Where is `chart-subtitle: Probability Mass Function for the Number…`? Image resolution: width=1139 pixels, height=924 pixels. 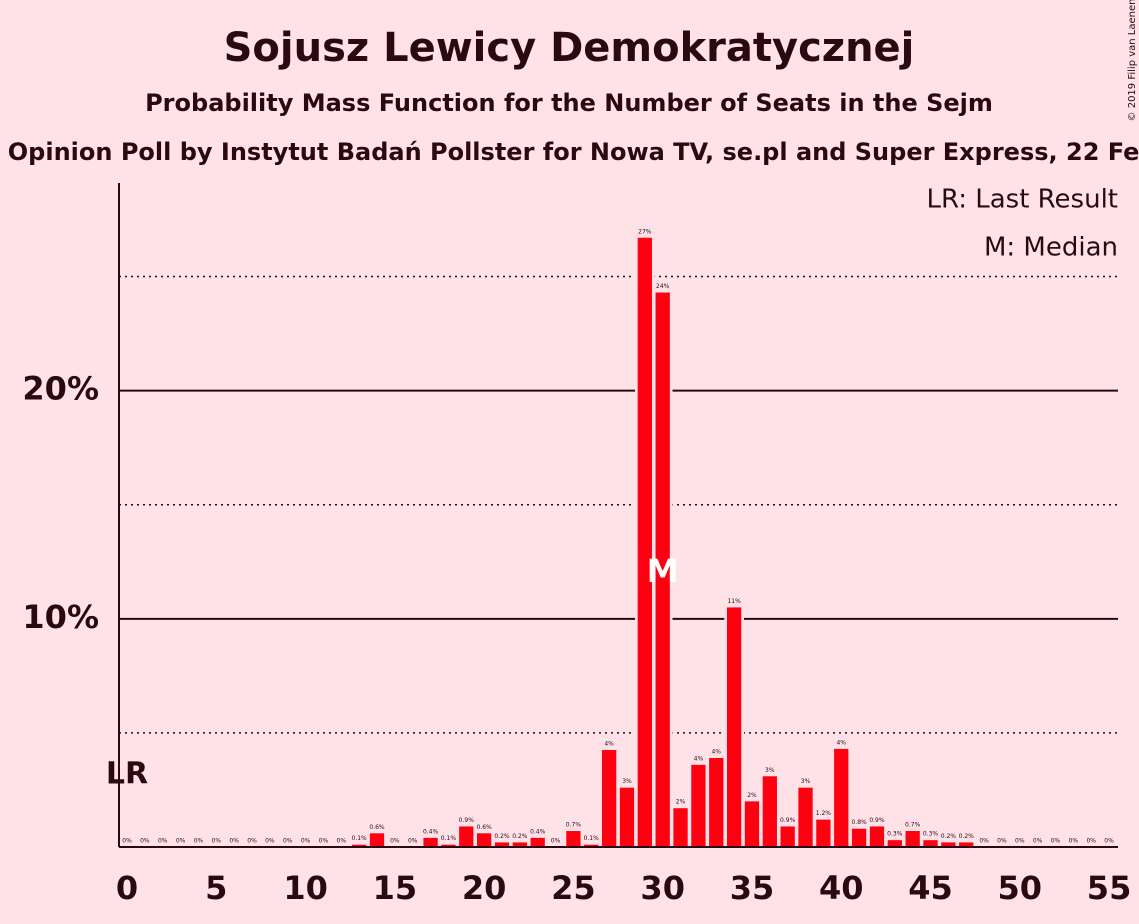
chart-subtitle: Probability Mass Function for the Number… is located at coordinates (569, 103).